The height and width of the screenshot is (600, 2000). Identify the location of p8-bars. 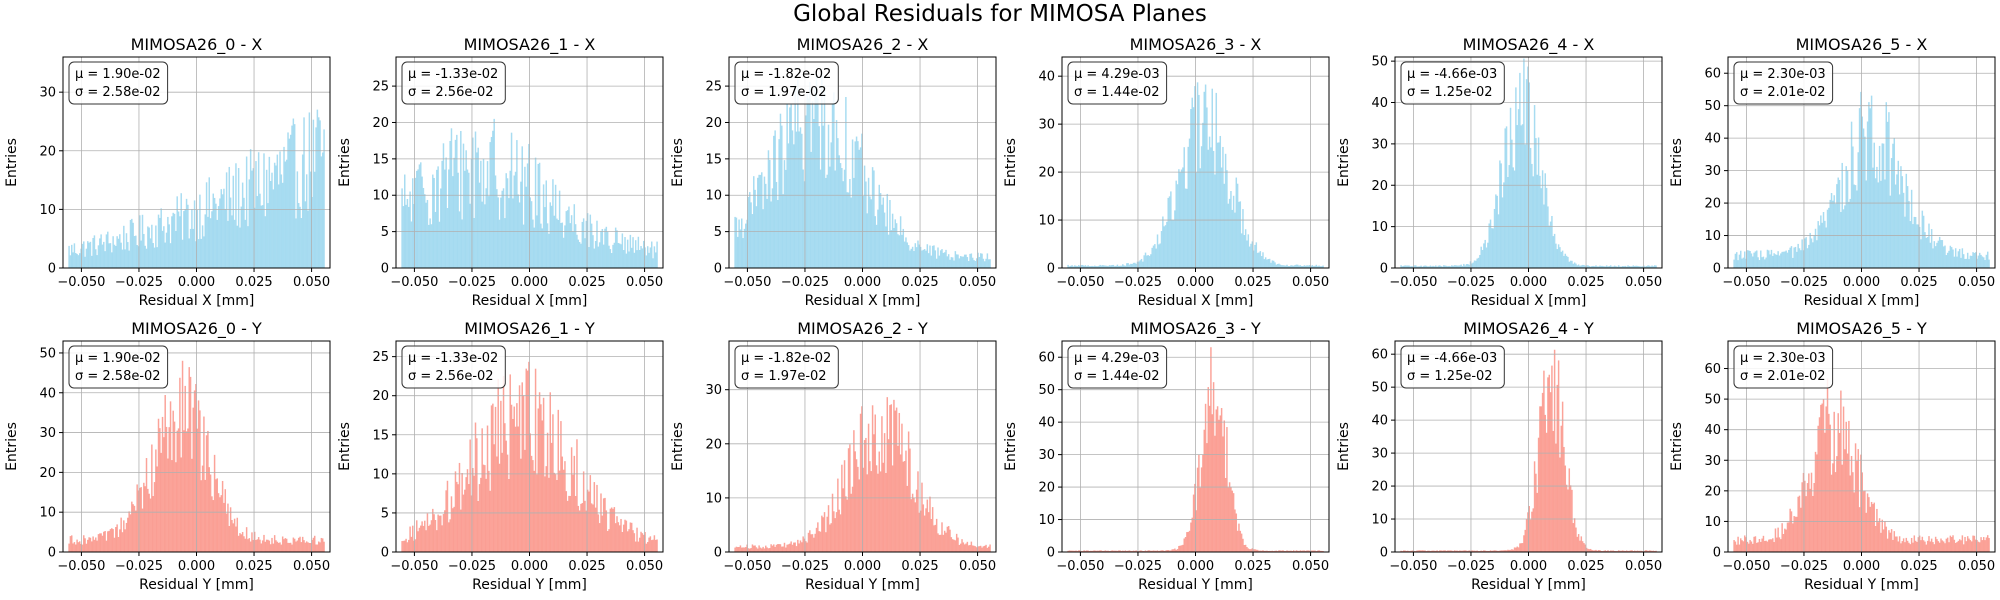
(862, 474).